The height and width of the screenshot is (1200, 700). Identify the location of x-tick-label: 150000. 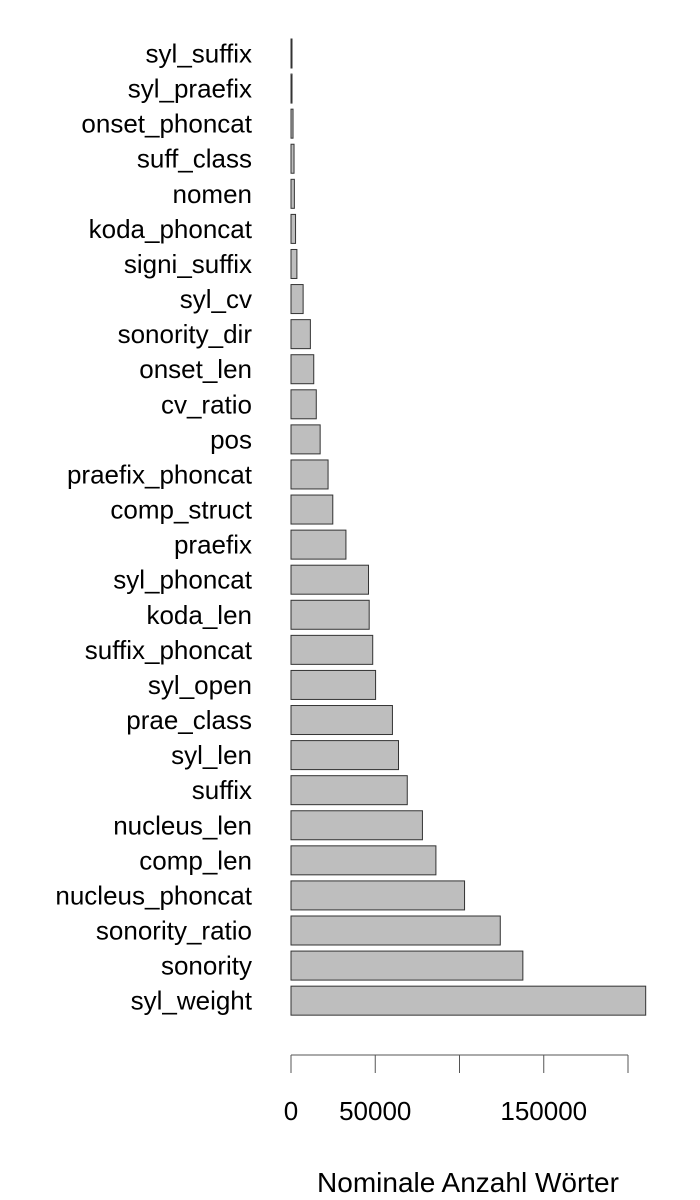
(543, 1111).